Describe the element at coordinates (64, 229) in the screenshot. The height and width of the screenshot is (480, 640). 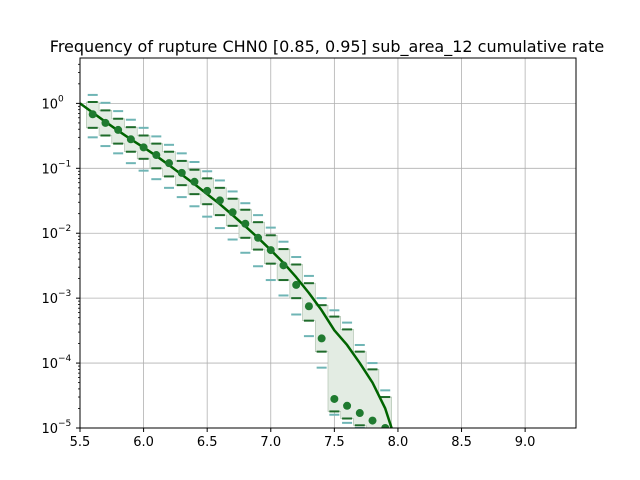
I see `y-tick-label-exponent: −2` at that location.